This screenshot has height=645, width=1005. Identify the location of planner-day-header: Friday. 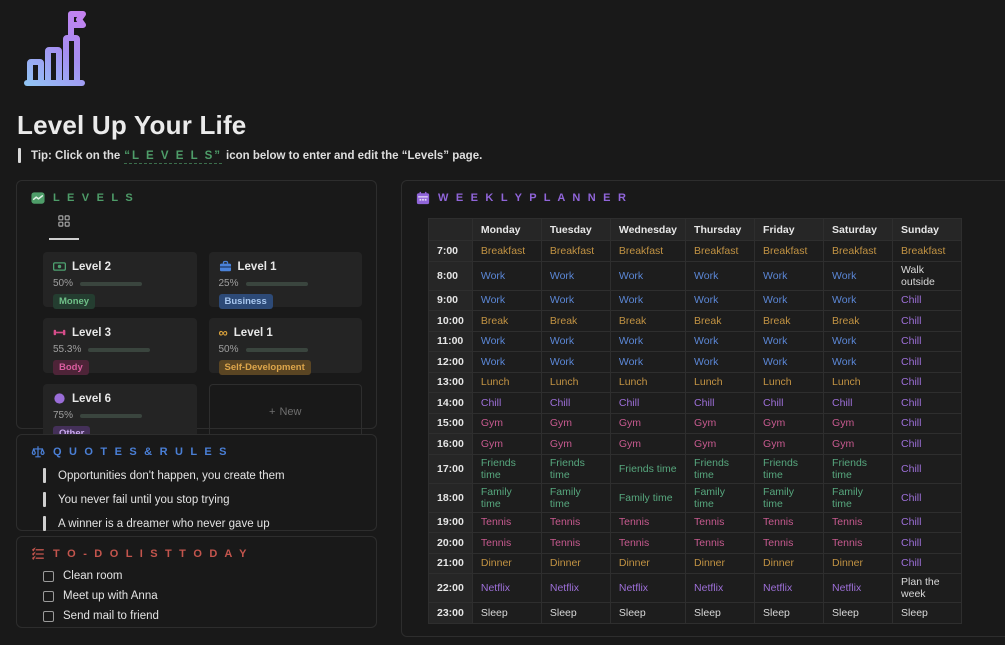
(789, 229).